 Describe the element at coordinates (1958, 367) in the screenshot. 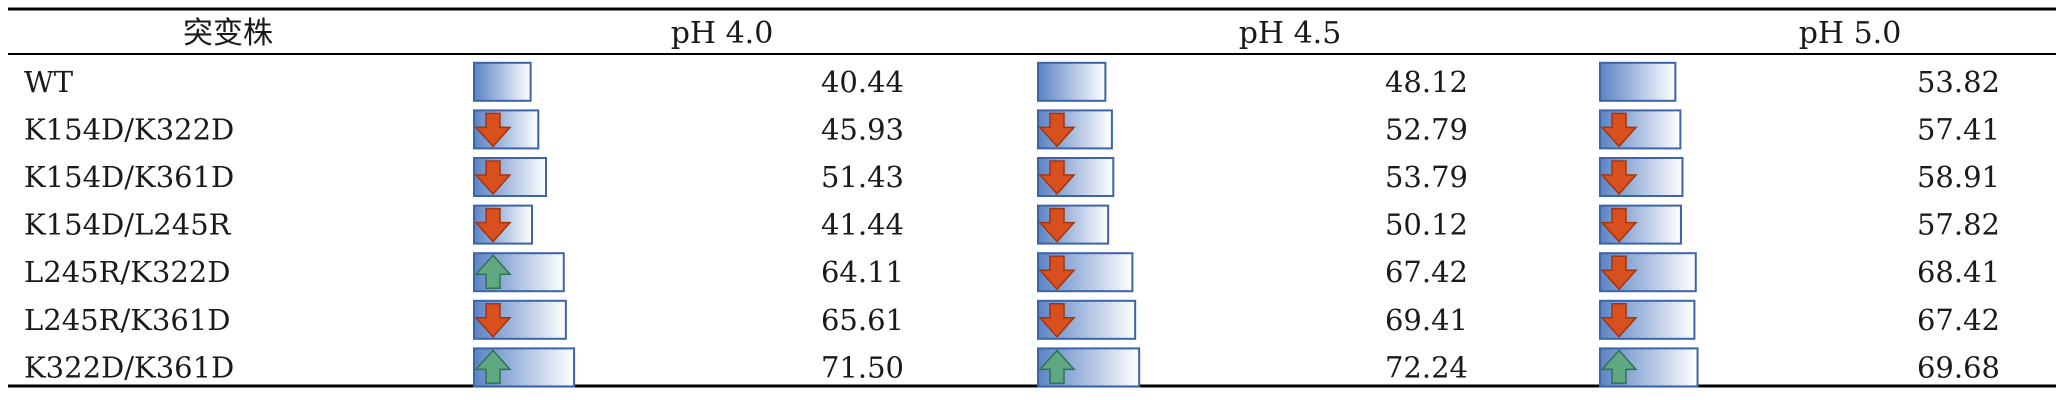

I see `cell-value: 69.68` at that location.